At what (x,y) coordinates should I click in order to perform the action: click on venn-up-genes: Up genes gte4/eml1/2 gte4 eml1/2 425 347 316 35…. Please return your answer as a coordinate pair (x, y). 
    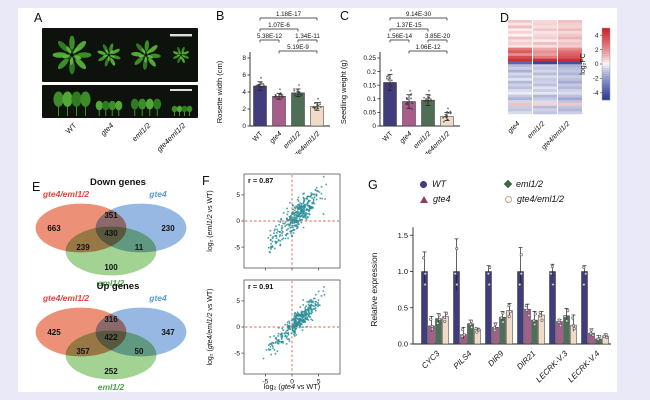
    Looking at the image, I should click on (111, 336).